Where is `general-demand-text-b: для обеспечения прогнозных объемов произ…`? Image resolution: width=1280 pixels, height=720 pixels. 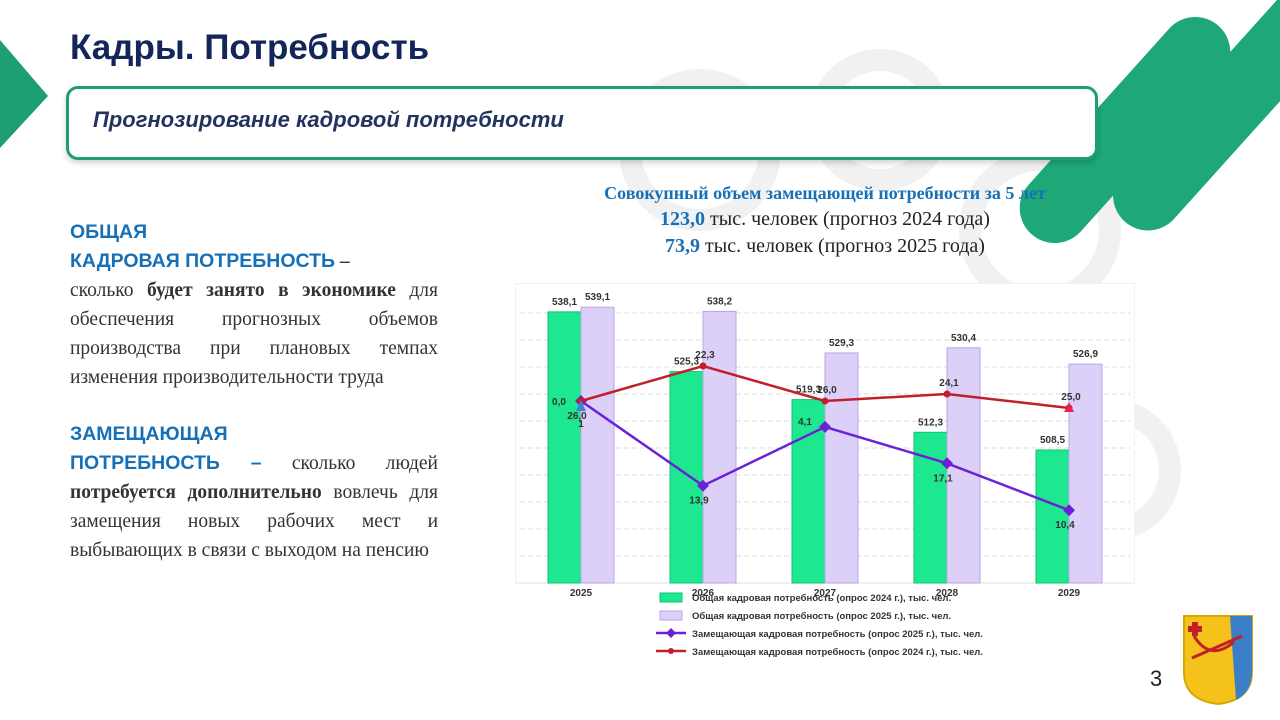 general-demand-text-b: для обеспечения прогнозных объемов произ… is located at coordinates (254, 334).